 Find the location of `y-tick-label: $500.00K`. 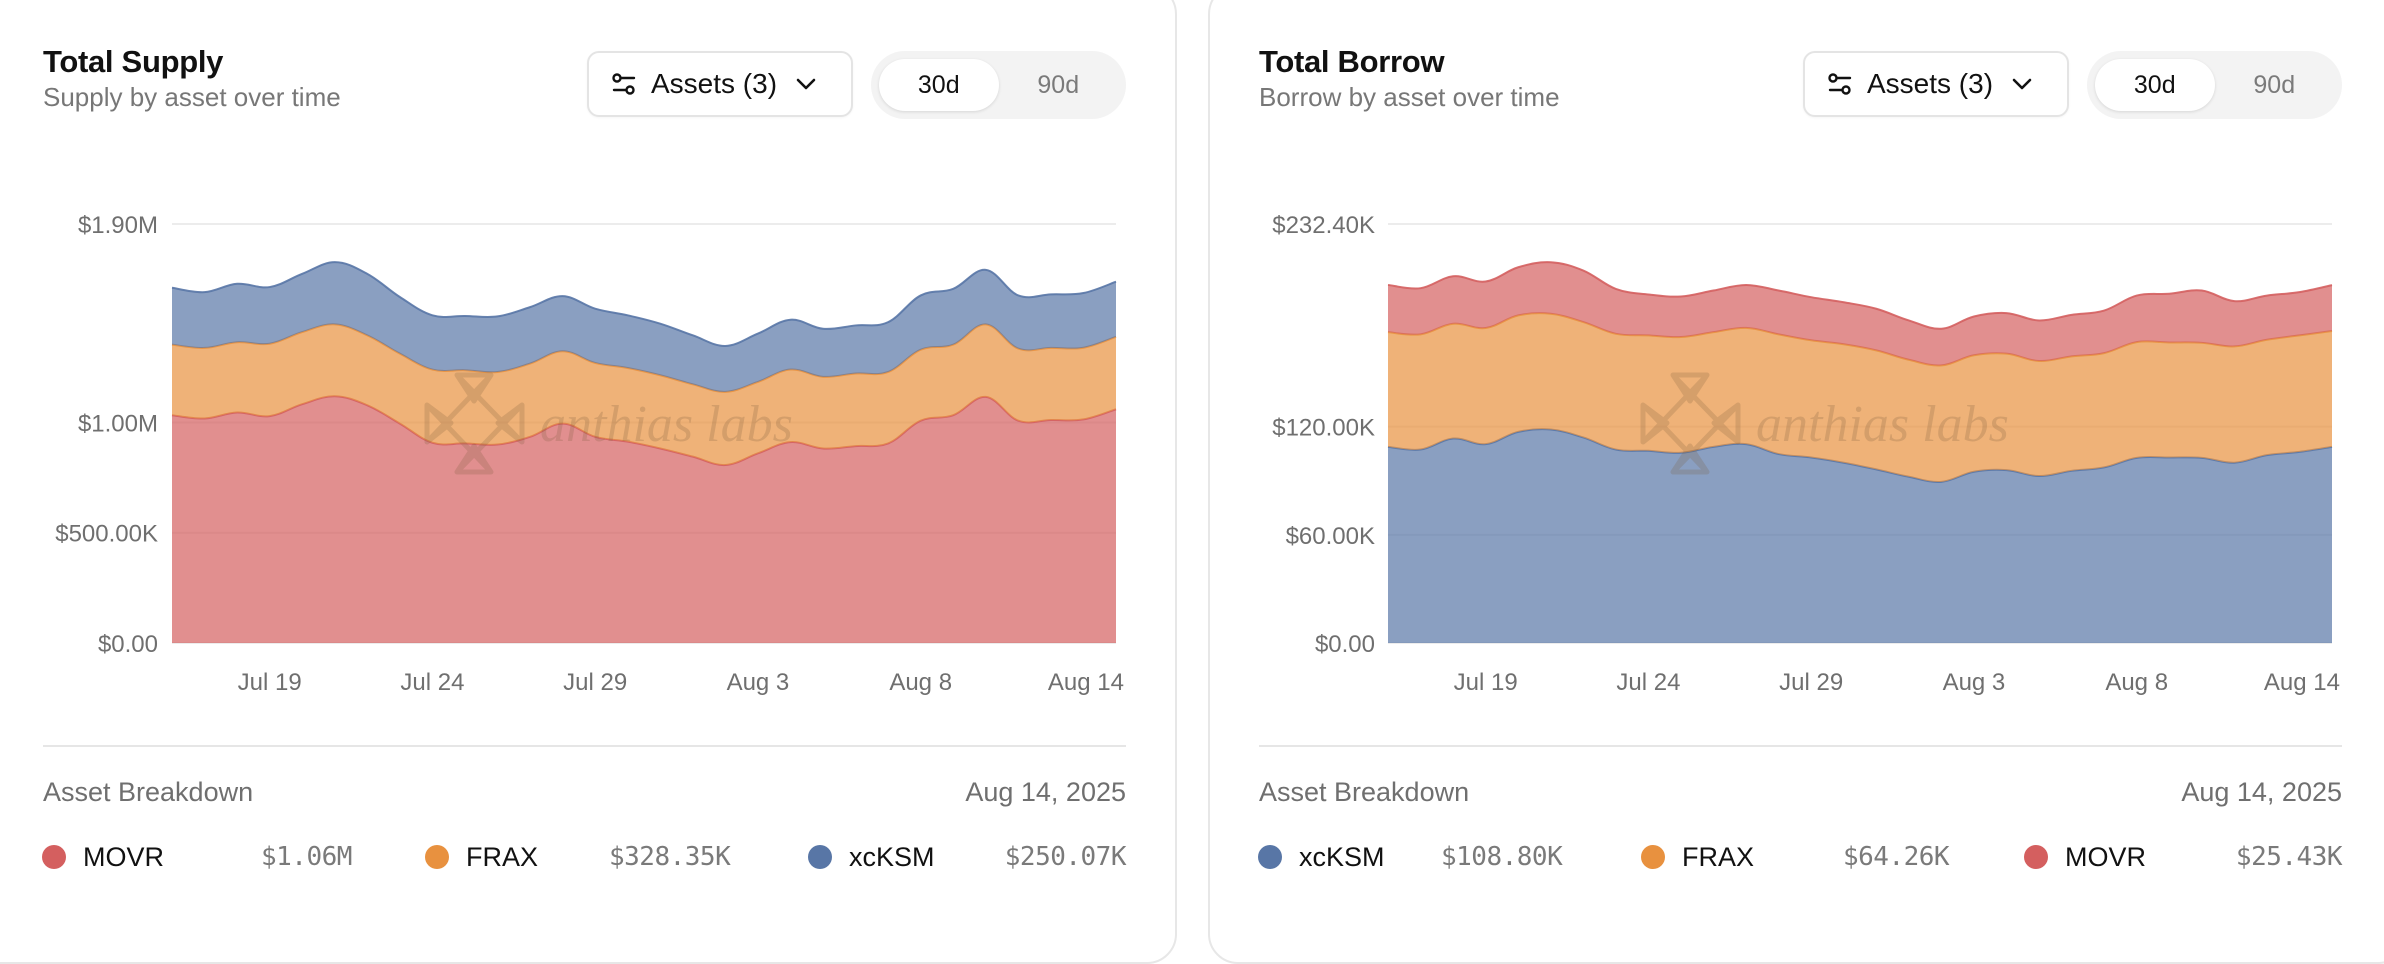

y-tick-label: $500.00K is located at coordinates (106, 534).